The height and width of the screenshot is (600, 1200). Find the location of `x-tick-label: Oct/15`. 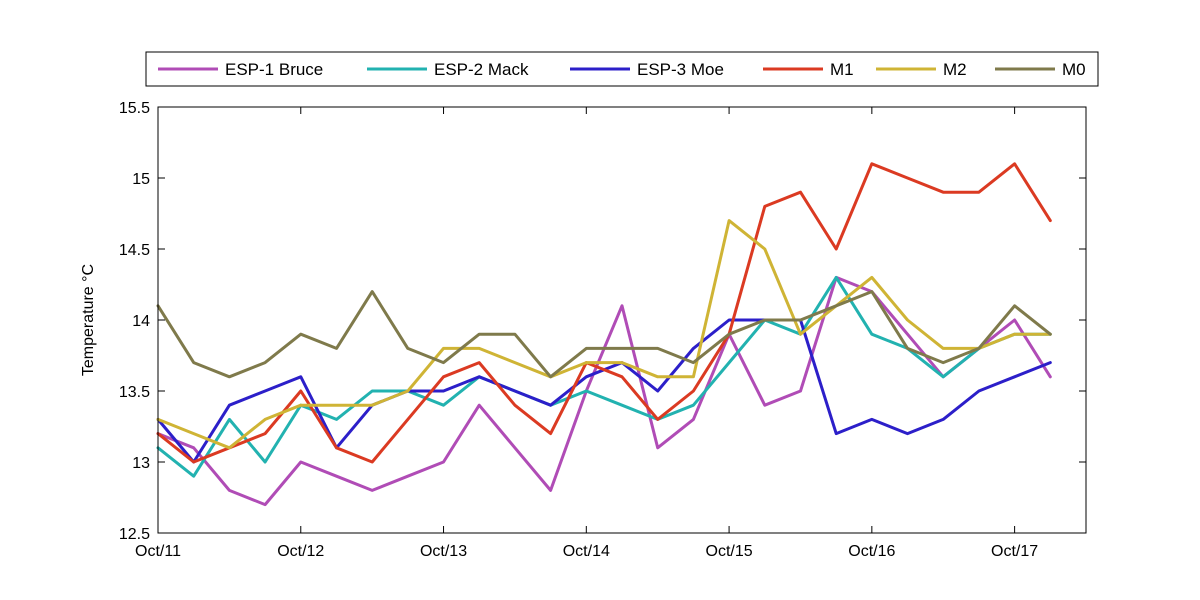

x-tick-label: Oct/15 is located at coordinates (729, 551).